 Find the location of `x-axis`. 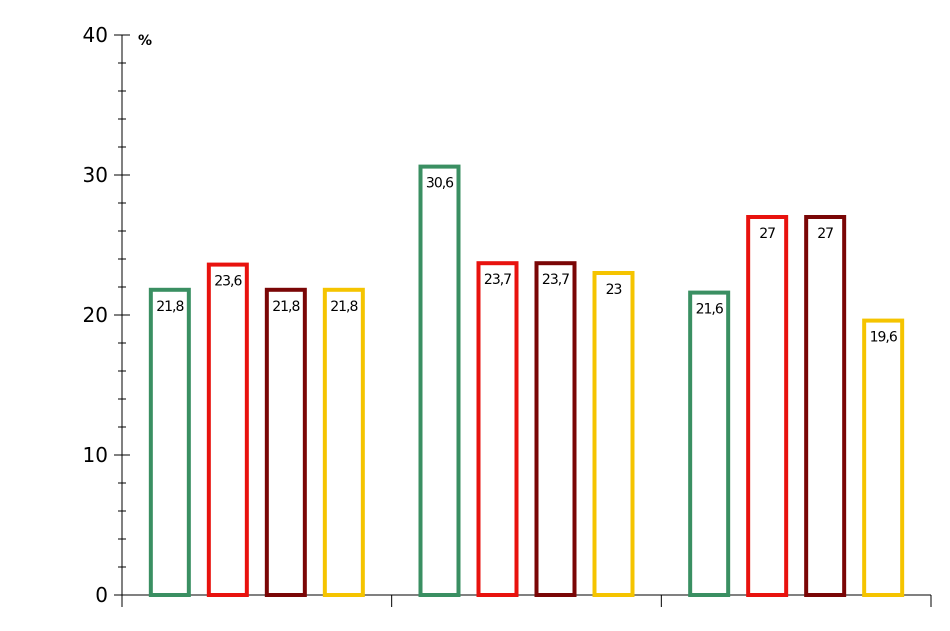

x-axis is located at coordinates (526, 600).